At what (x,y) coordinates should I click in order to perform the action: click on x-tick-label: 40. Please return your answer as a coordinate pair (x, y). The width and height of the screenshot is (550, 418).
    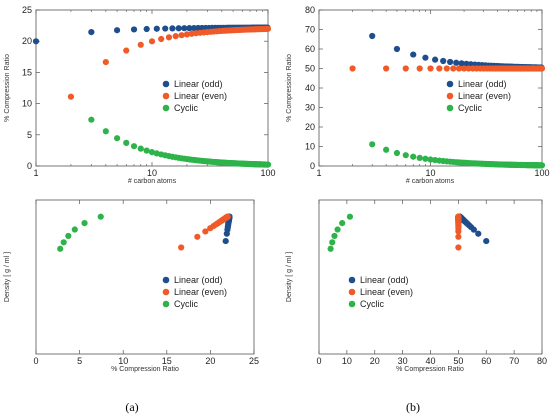
    Looking at the image, I should click on (430, 361).